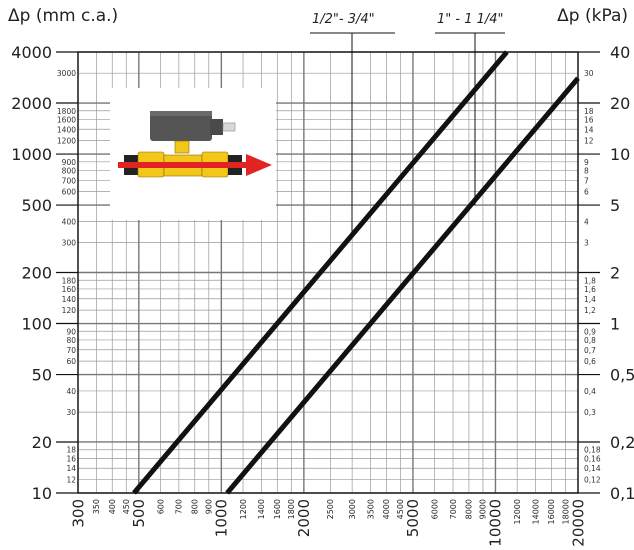  I want to click on y-left-minor-label: 30, so click(71, 412).